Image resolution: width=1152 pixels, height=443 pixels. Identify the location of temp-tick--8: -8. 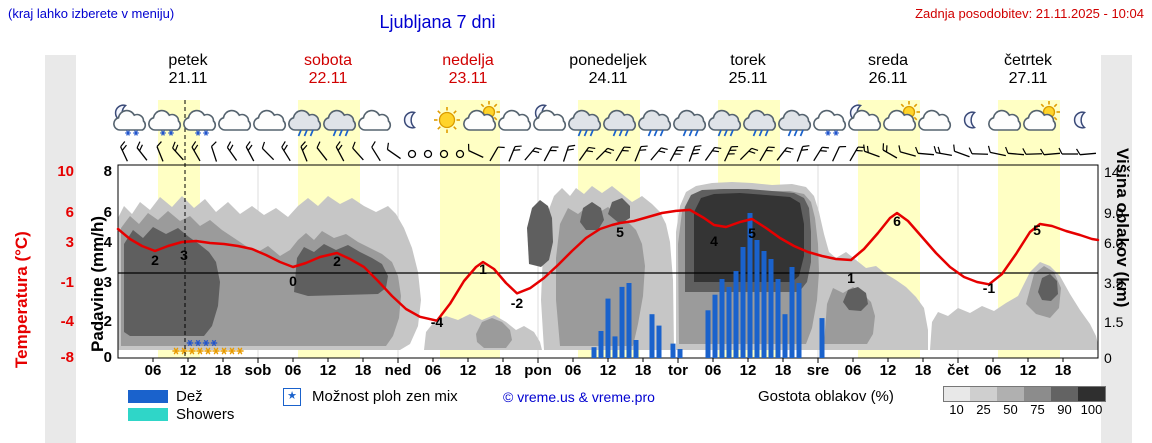
(67, 357).